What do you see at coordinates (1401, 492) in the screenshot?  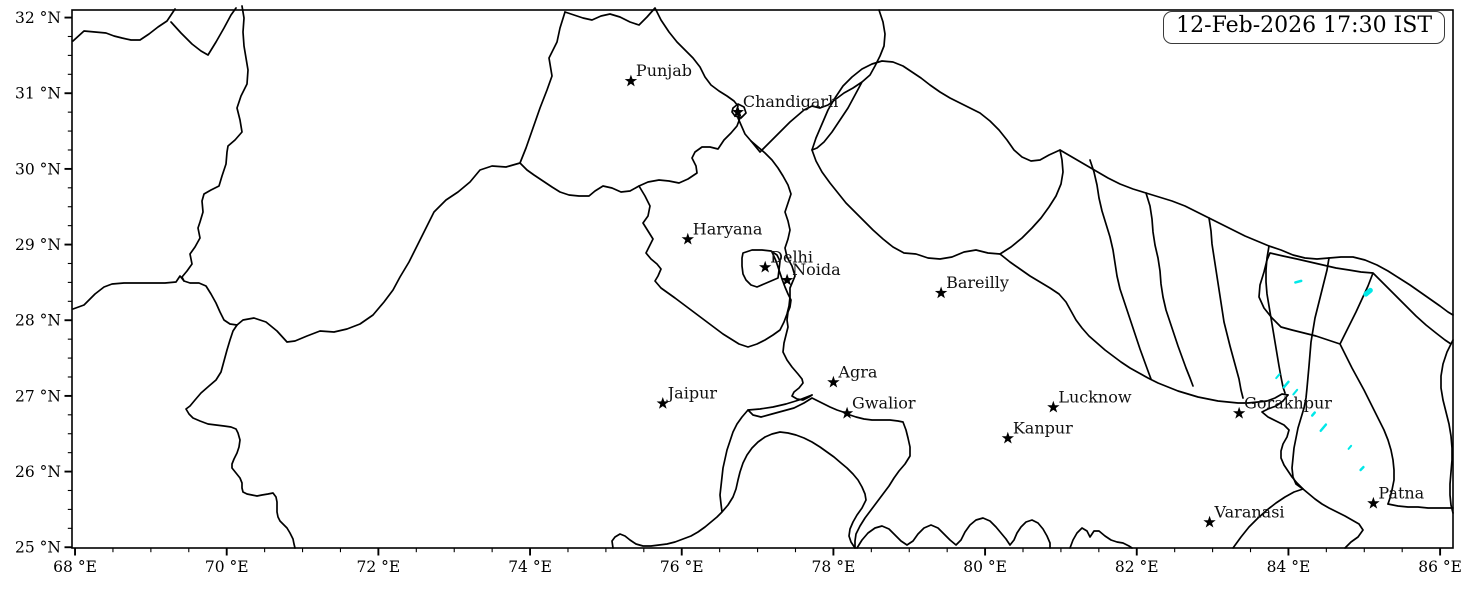 I see `city-label: Patna` at bounding box center [1401, 492].